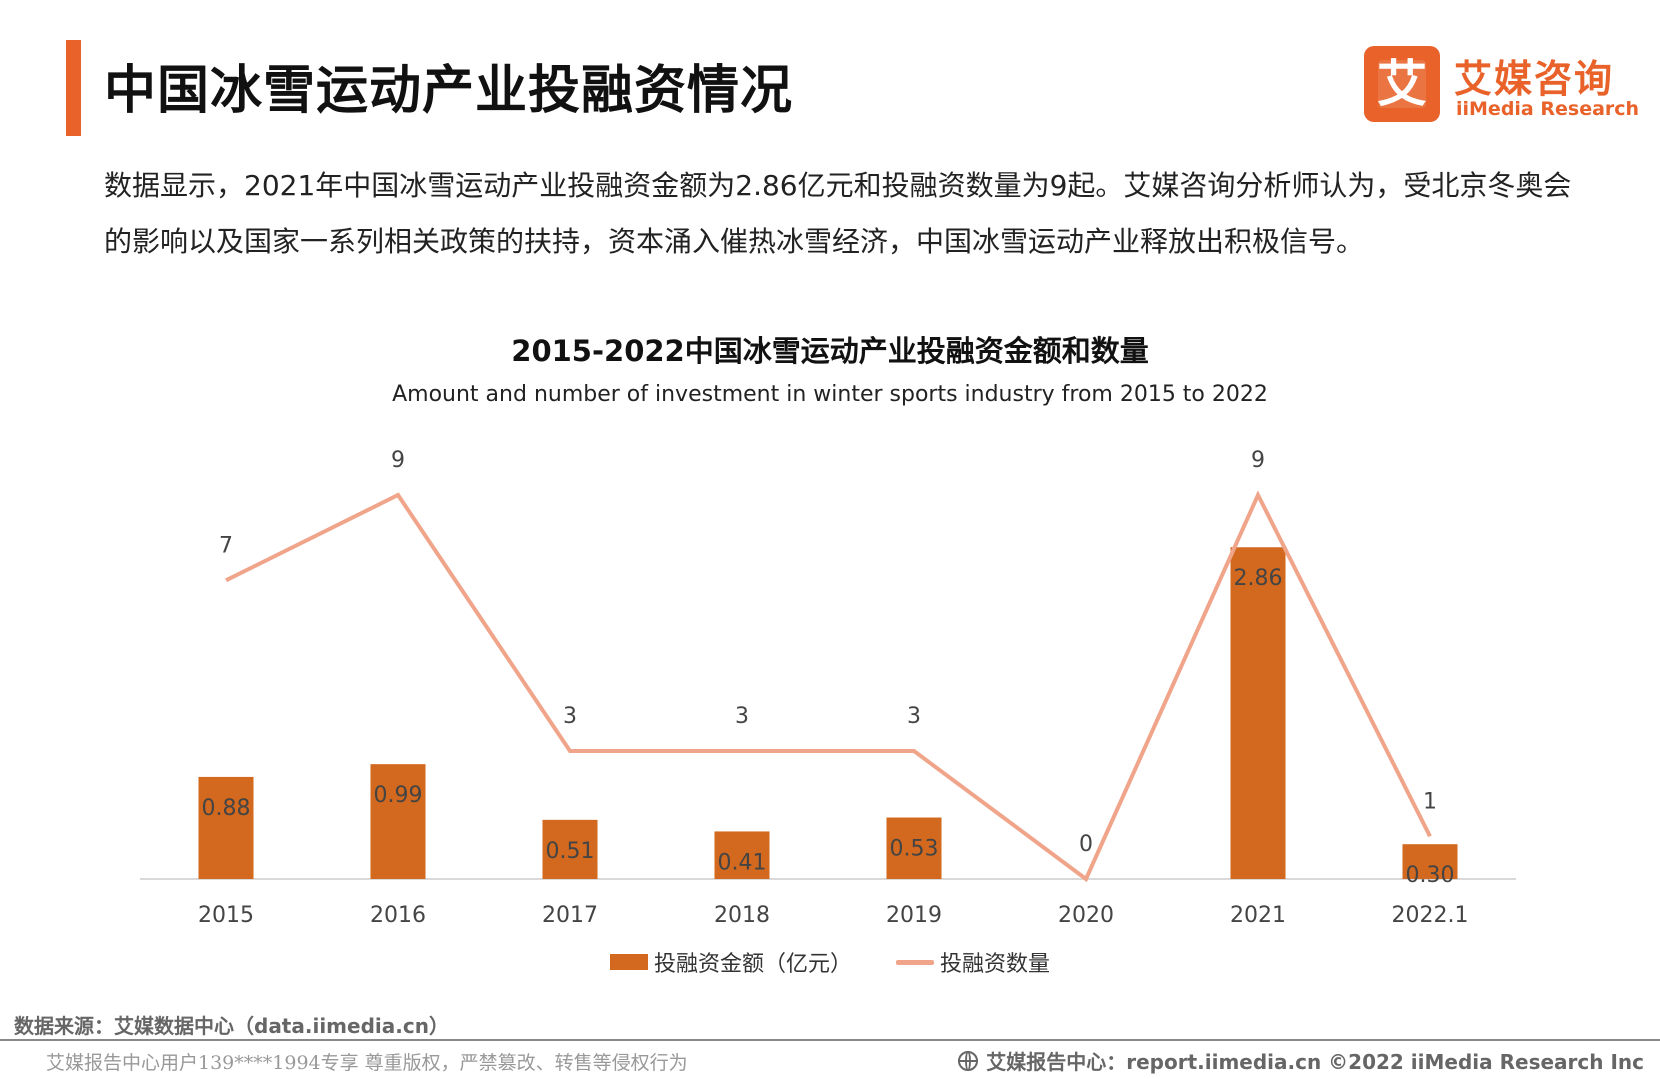 The width and height of the screenshot is (1660, 1079). What do you see at coordinates (570, 716) in the screenshot?
I see `line-label-2017: 3` at bounding box center [570, 716].